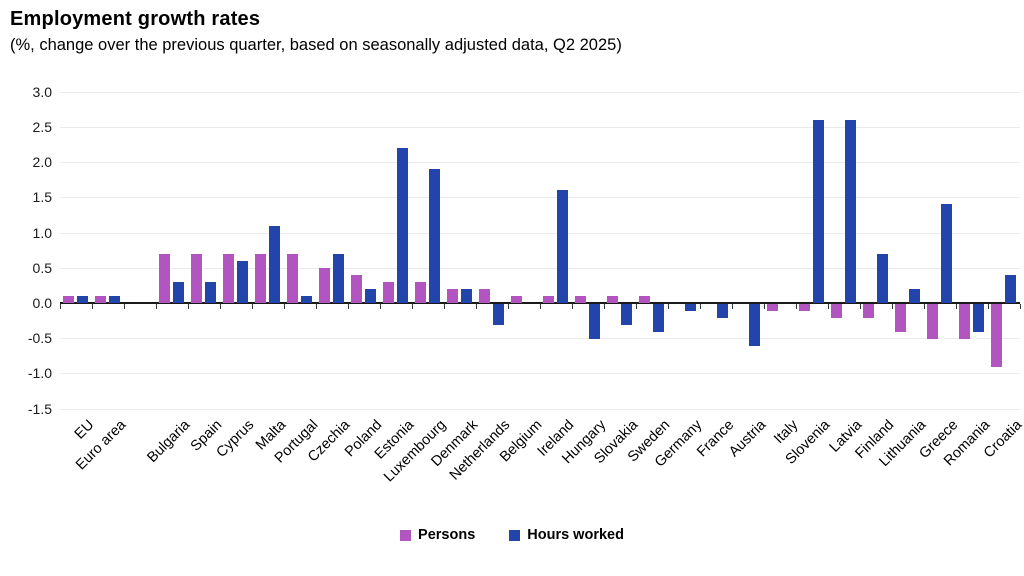 Image resolution: width=1024 pixels, height=576 pixels. I want to click on bar-hours-hungary, so click(594, 321).